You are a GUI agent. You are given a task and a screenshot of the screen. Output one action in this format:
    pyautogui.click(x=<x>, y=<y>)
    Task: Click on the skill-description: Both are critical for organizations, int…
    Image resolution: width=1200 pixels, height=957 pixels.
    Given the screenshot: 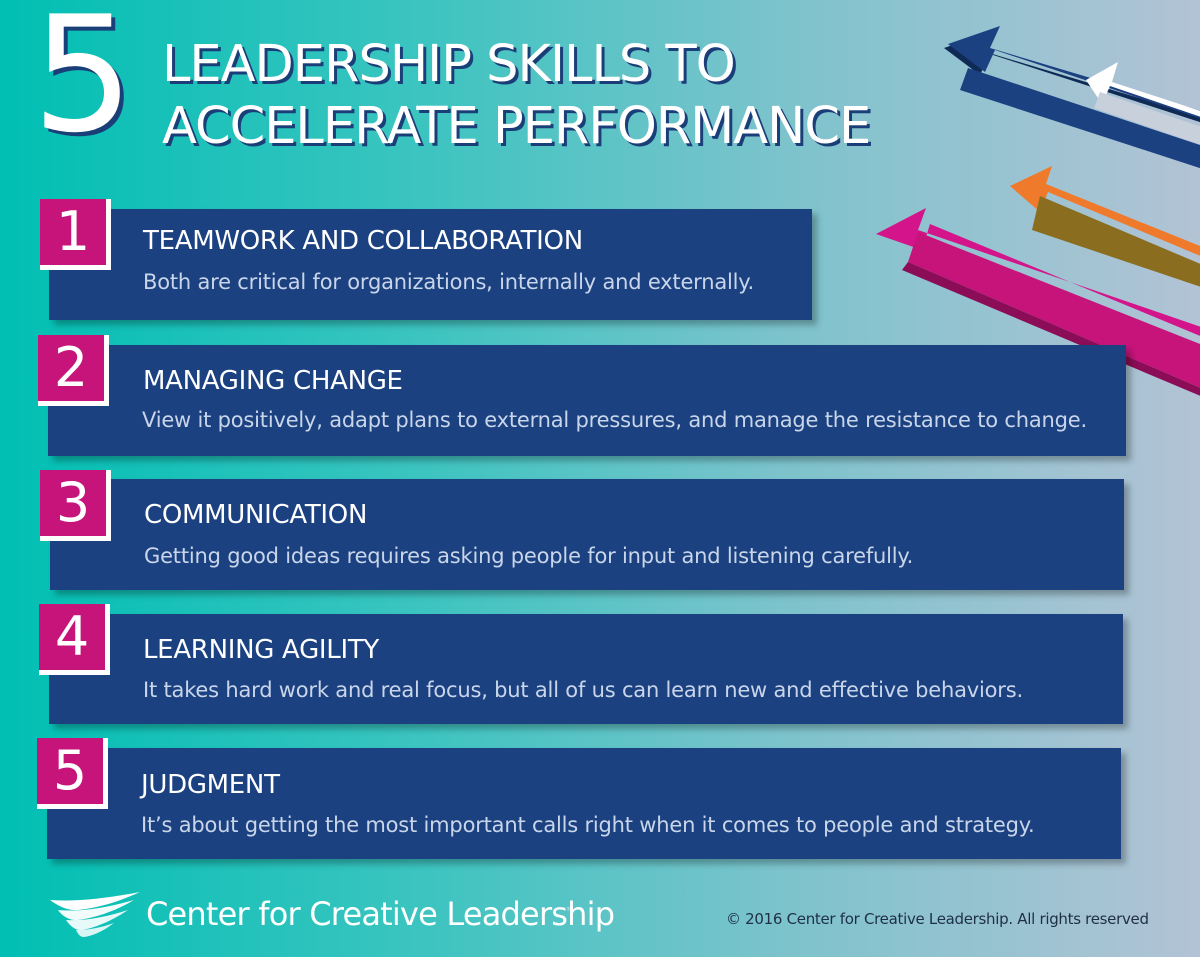 What is the action you would take?
    pyautogui.click(x=448, y=282)
    